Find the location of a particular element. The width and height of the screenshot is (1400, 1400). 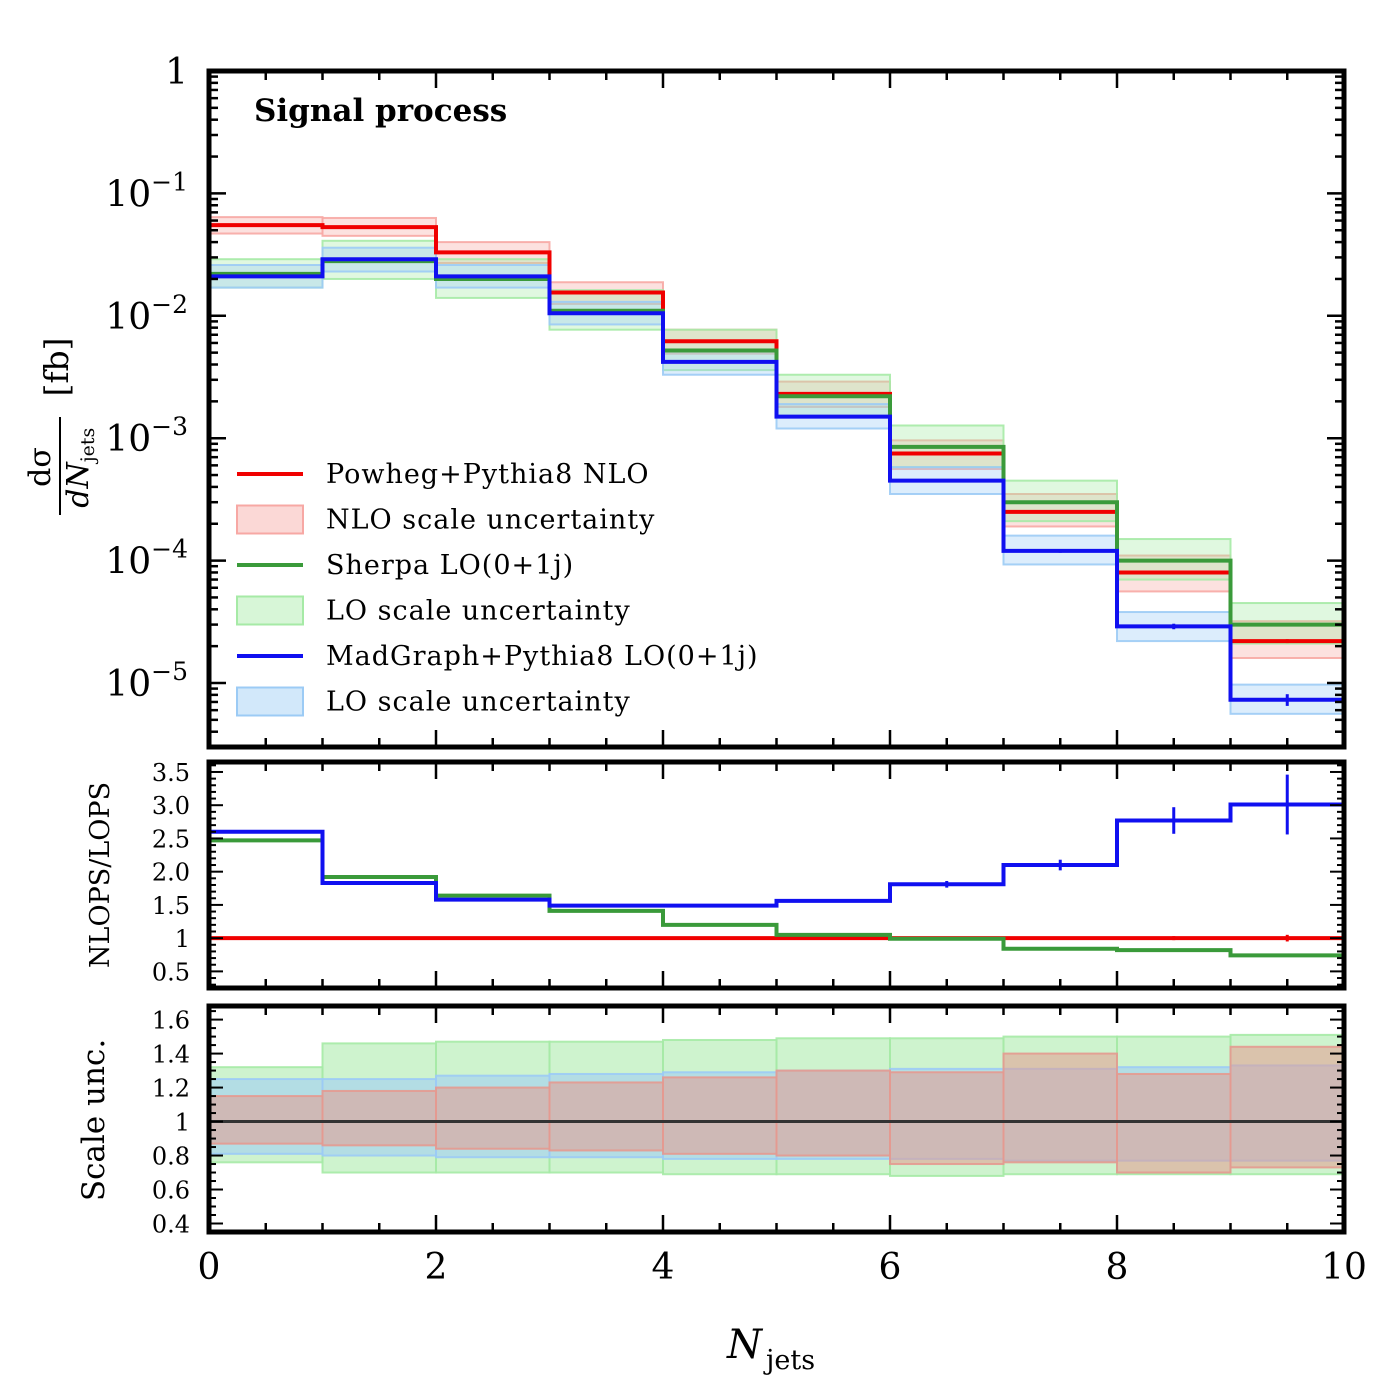

main-y-tick-labels: 1 10⁻¹ 10⁻² 10⁻³ 10⁻⁴ 10⁻⁵ is located at coordinates (146, 378).